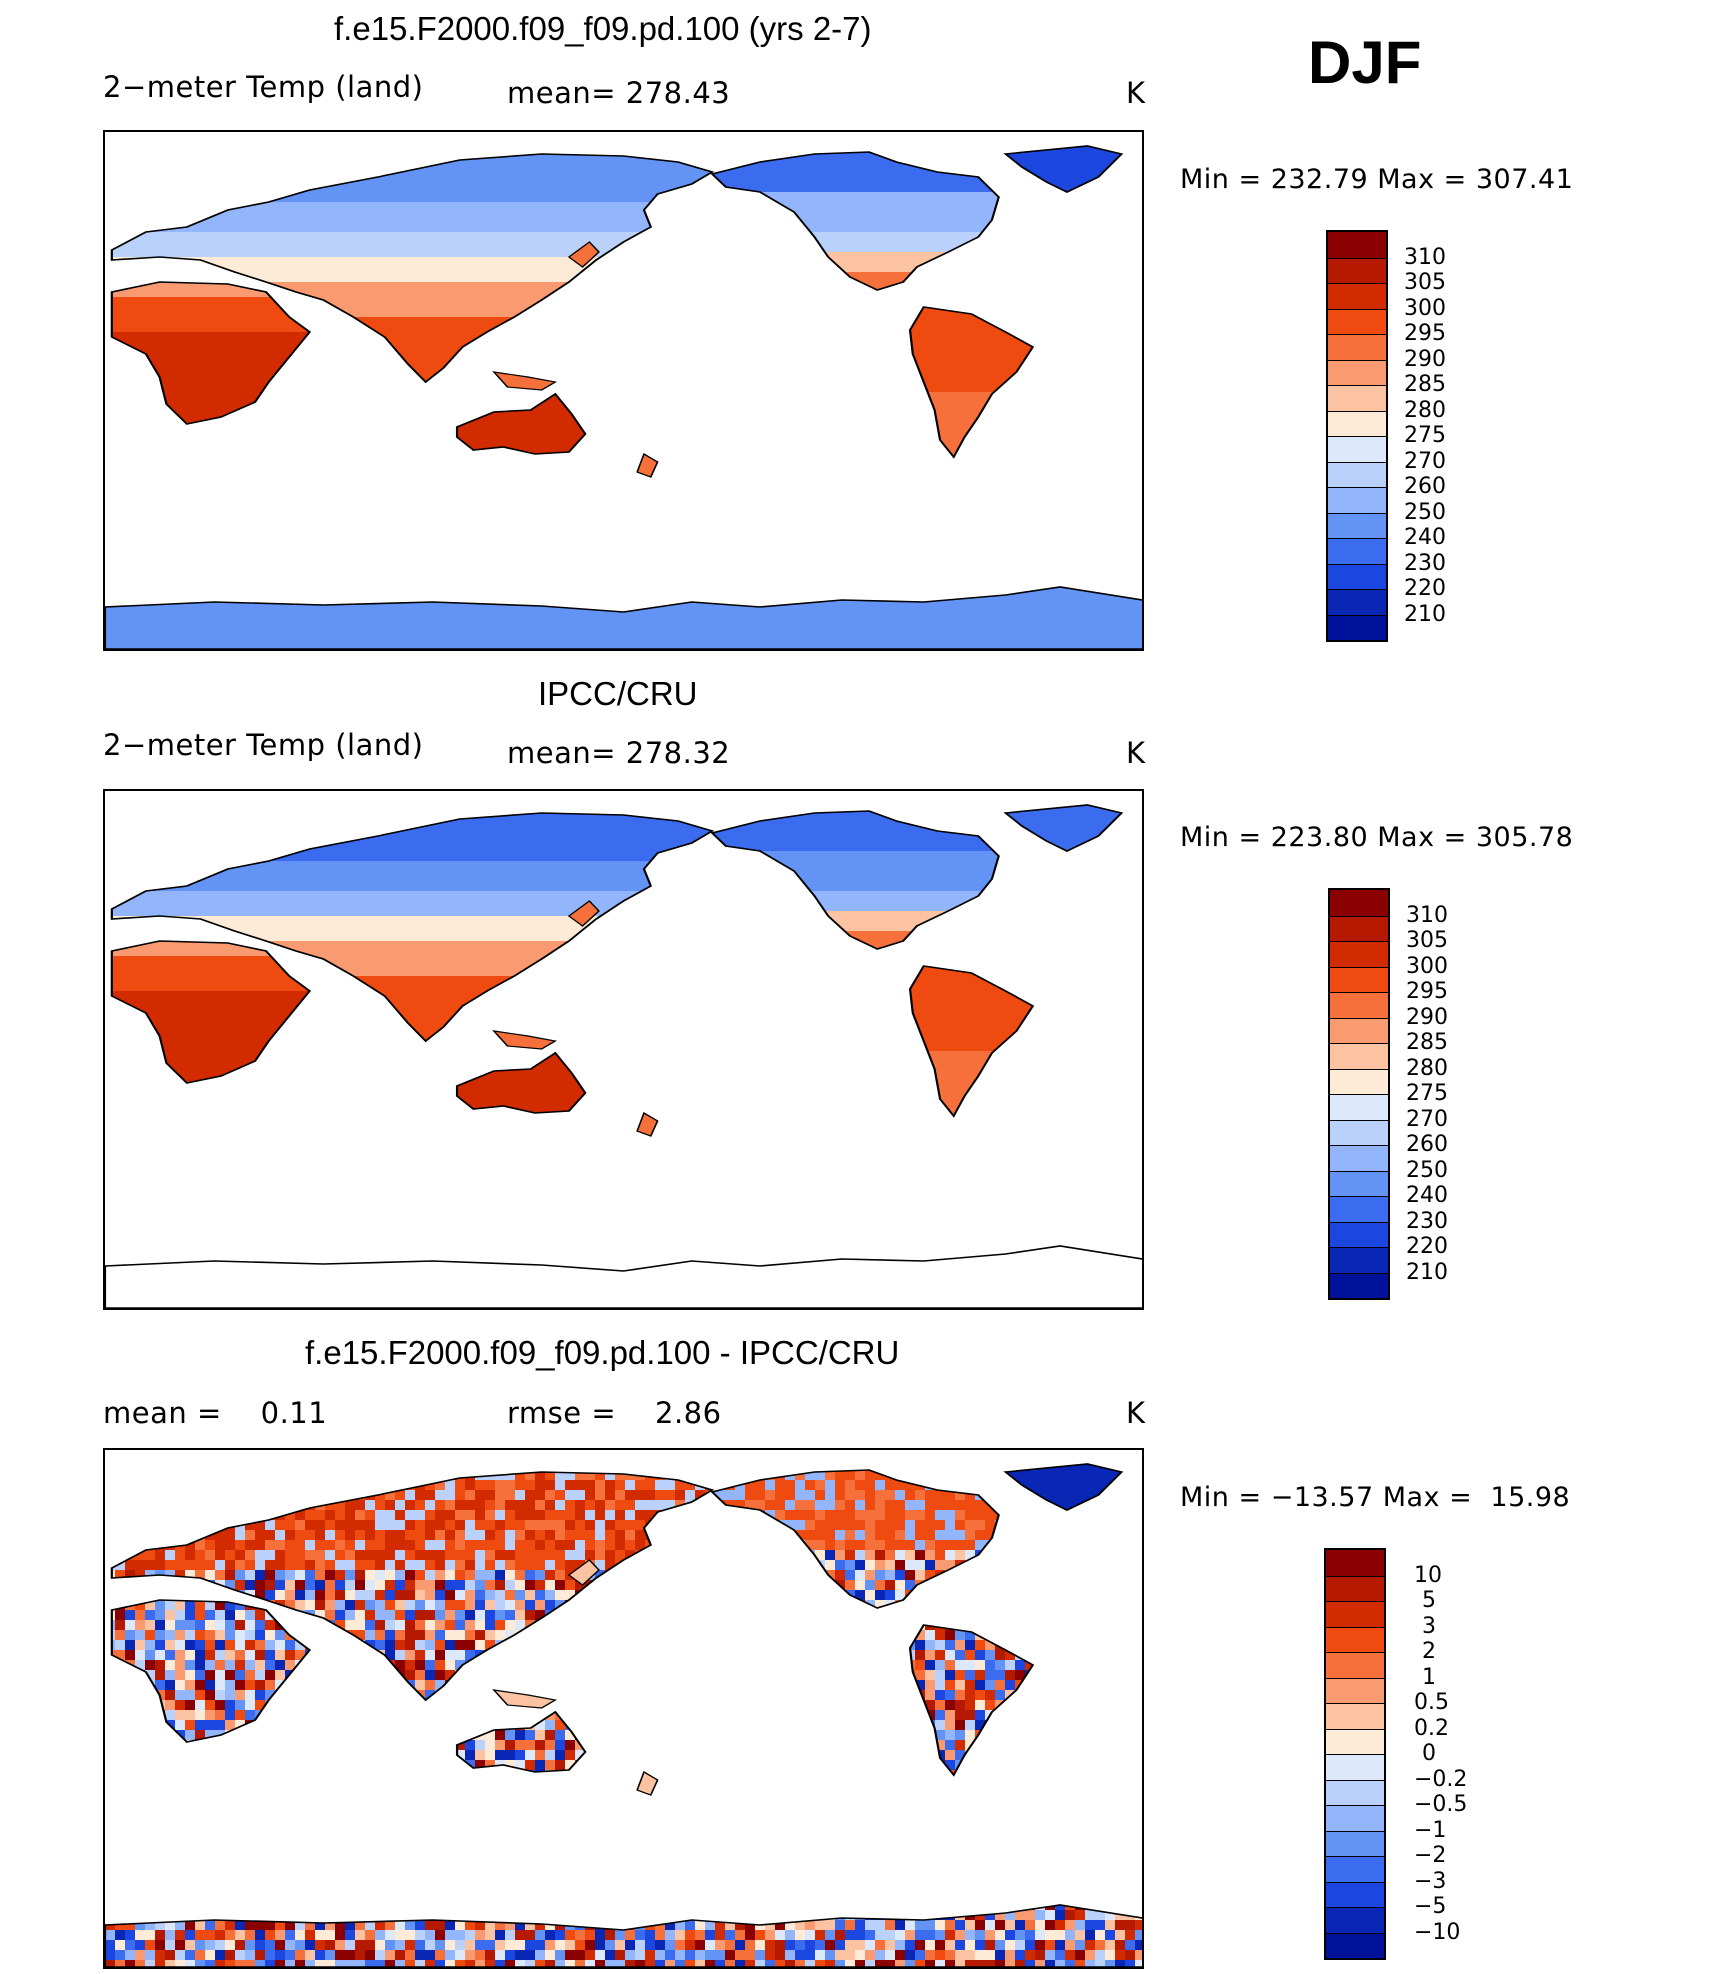  I want to click on colorbar-tick-label: 210, so click(1427, 1272).